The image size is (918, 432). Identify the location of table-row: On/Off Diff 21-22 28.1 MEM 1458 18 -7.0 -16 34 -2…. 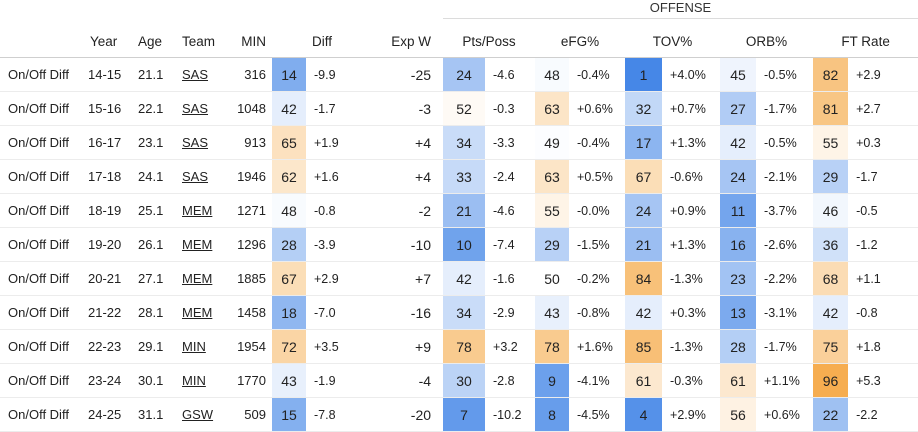
(459, 312).